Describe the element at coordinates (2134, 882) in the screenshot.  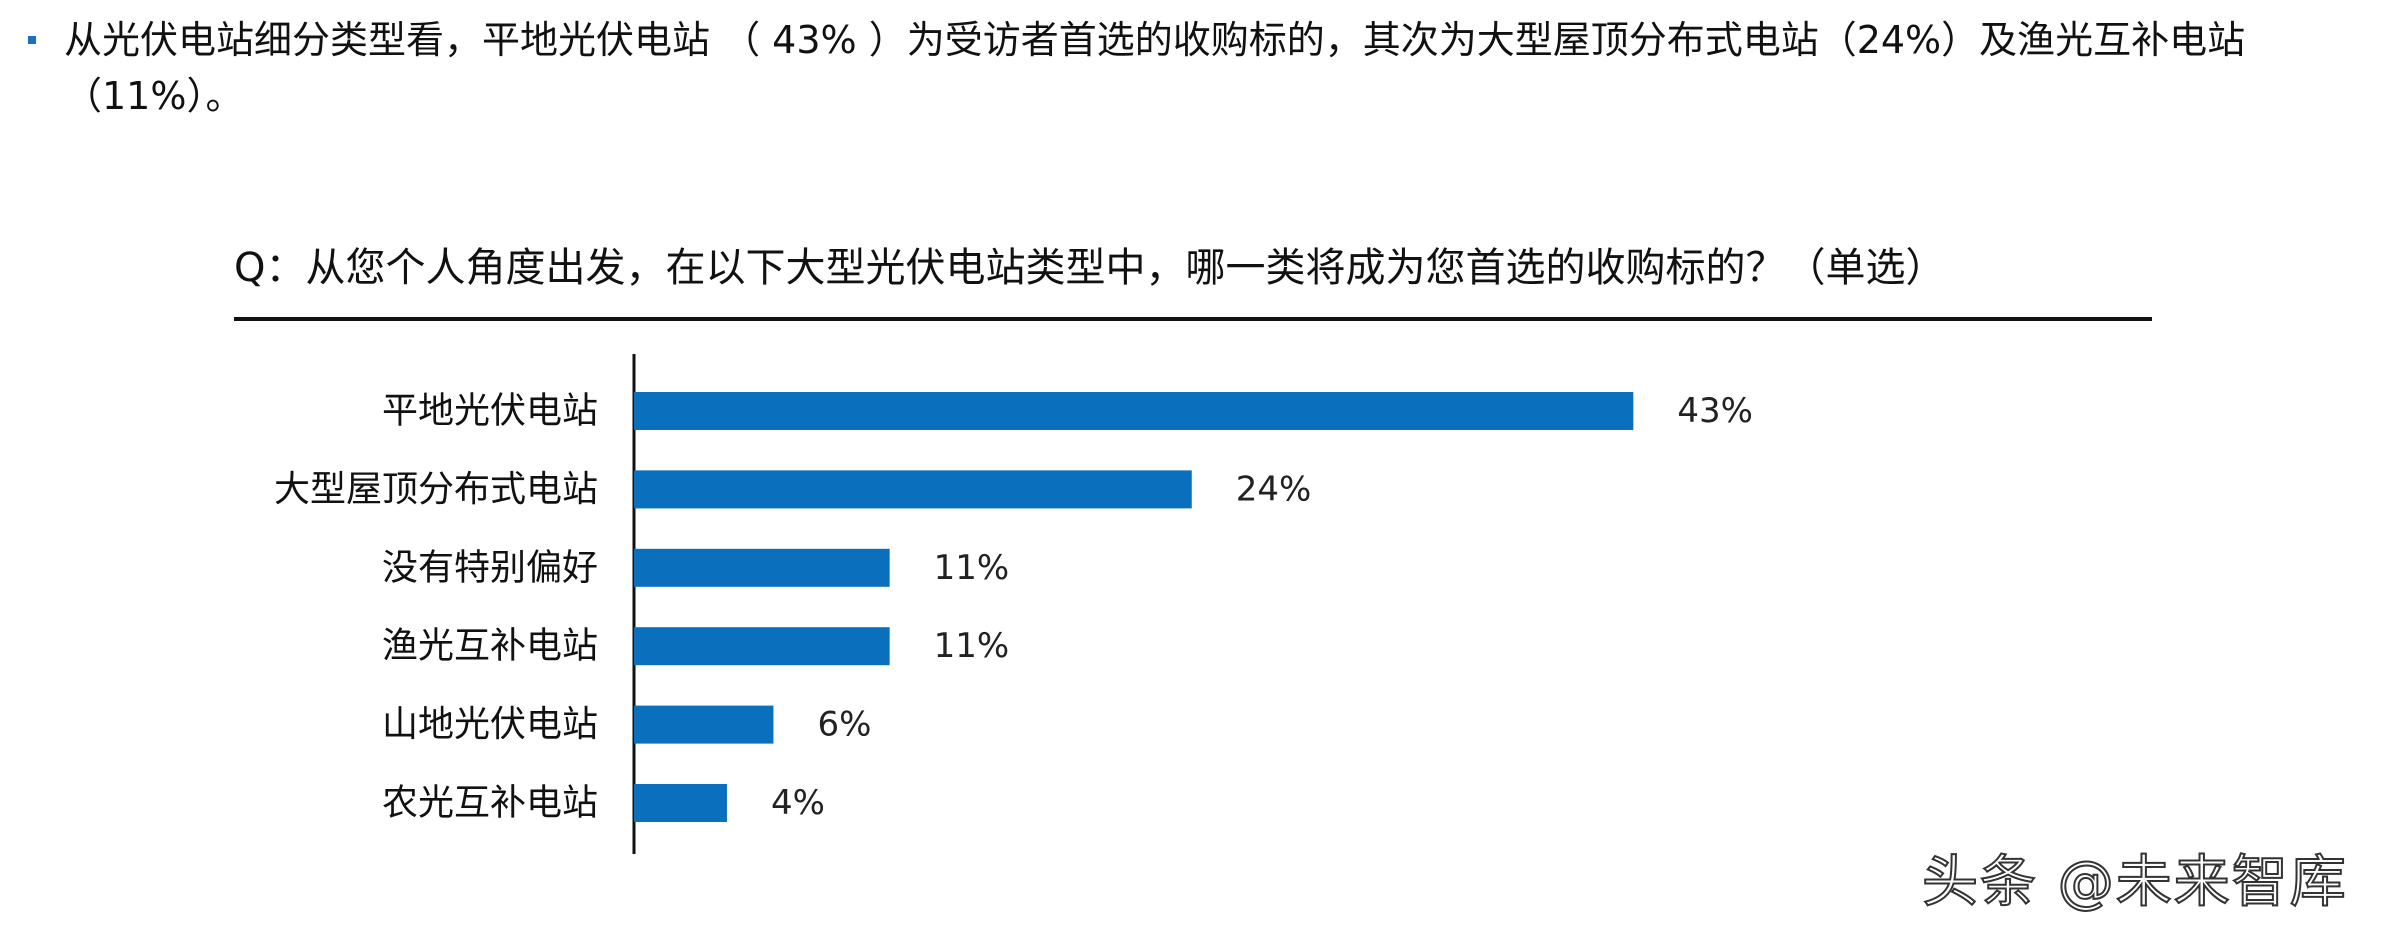
I see `watermark: 头条 @未来智库` at that location.